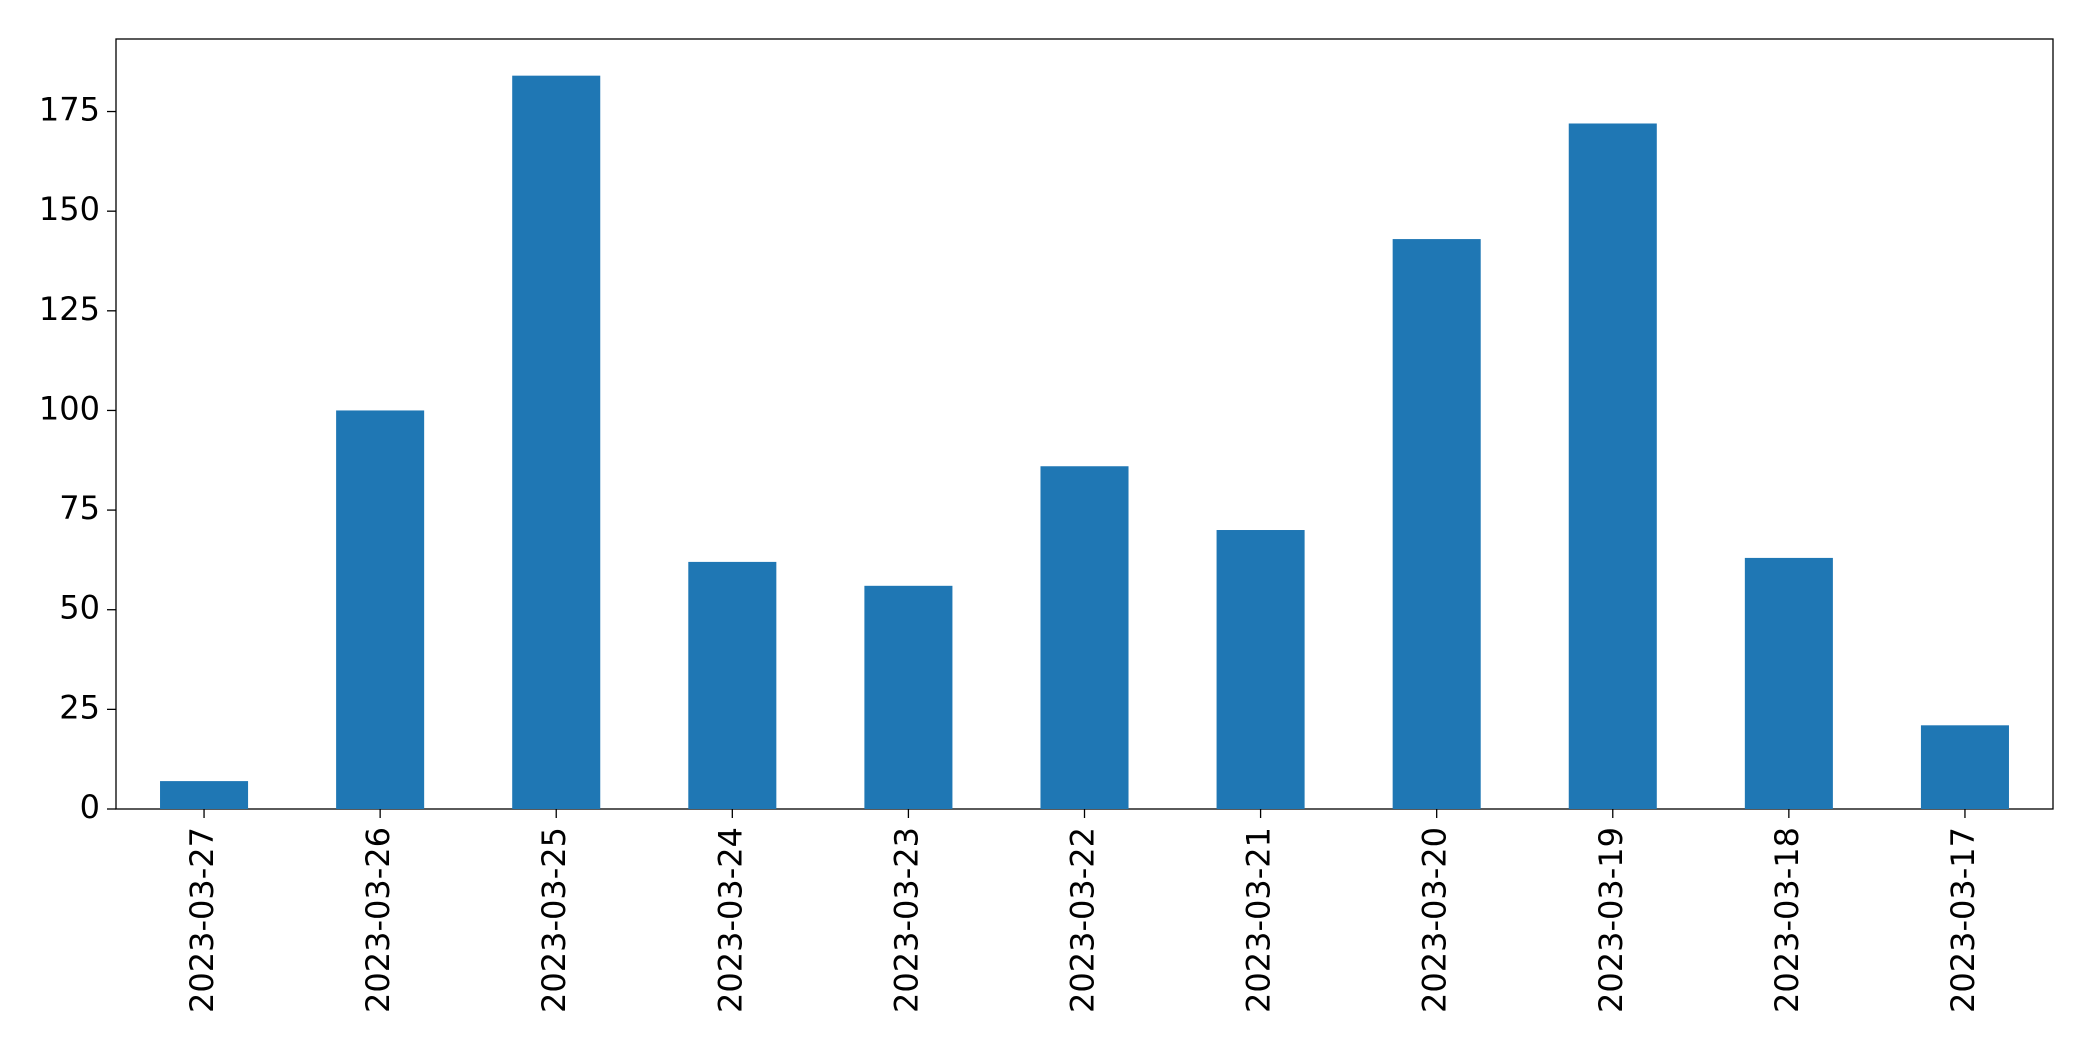  Describe the element at coordinates (1963, 920) in the screenshot. I see `x-tick-label: 2023-03-17` at that location.